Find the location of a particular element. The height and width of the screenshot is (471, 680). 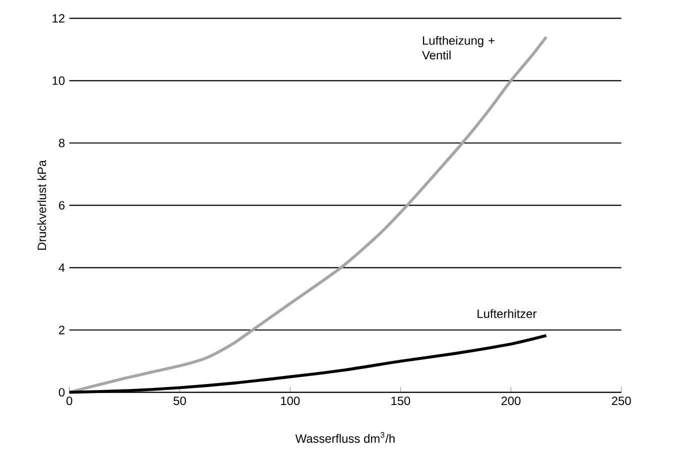

y-tick-label: 0 is located at coordinates (61, 392).